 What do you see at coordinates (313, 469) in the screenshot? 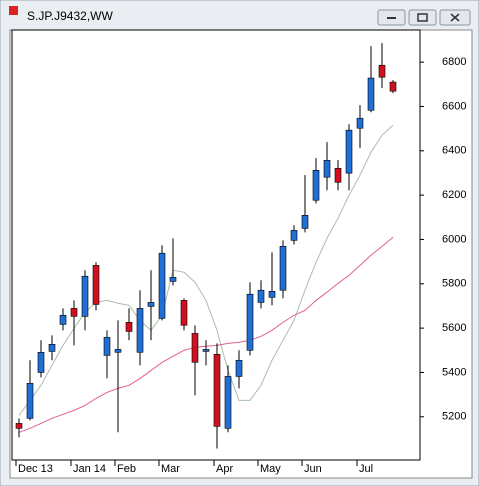
I see `x-tick-label: Jun` at bounding box center [313, 469].